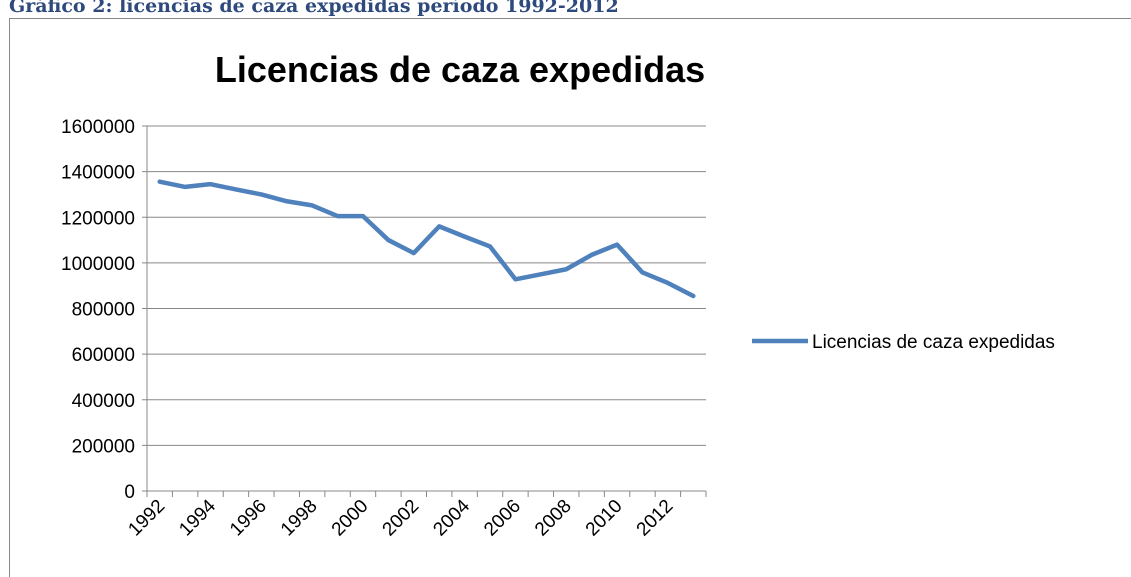 This screenshot has height=577, width=1131. I want to click on x-tick-label: 2004, so click(451, 517).